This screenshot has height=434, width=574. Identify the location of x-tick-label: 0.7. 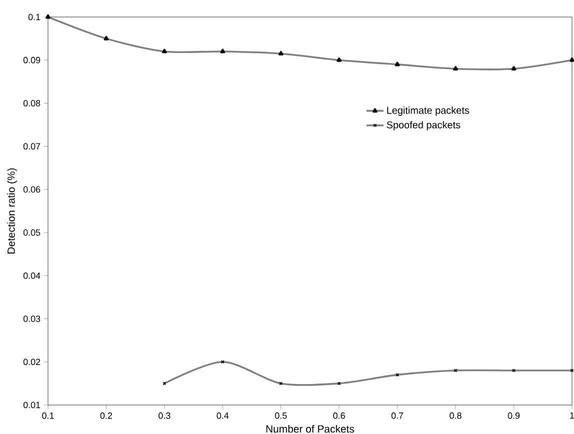
(397, 415).